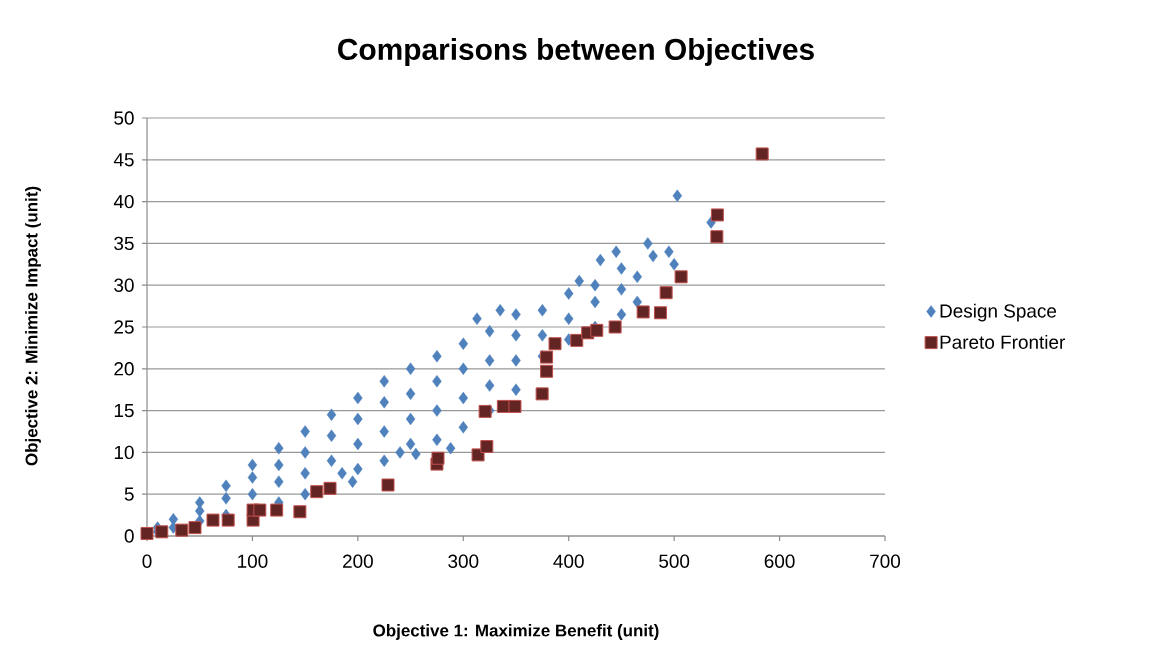  Describe the element at coordinates (124, 243) in the screenshot. I see `y-tick-label: 35` at that location.